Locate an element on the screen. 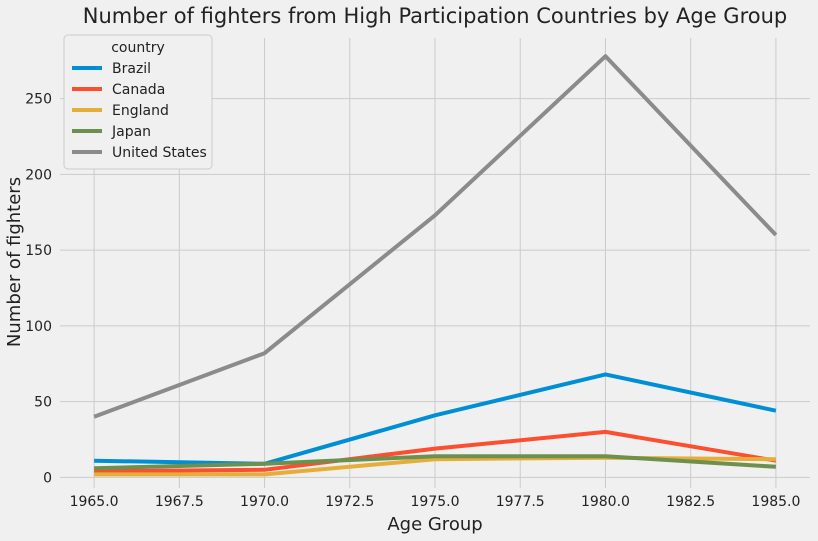  legend-items: Brazil Canada England Japan United States is located at coordinates (139, 111).